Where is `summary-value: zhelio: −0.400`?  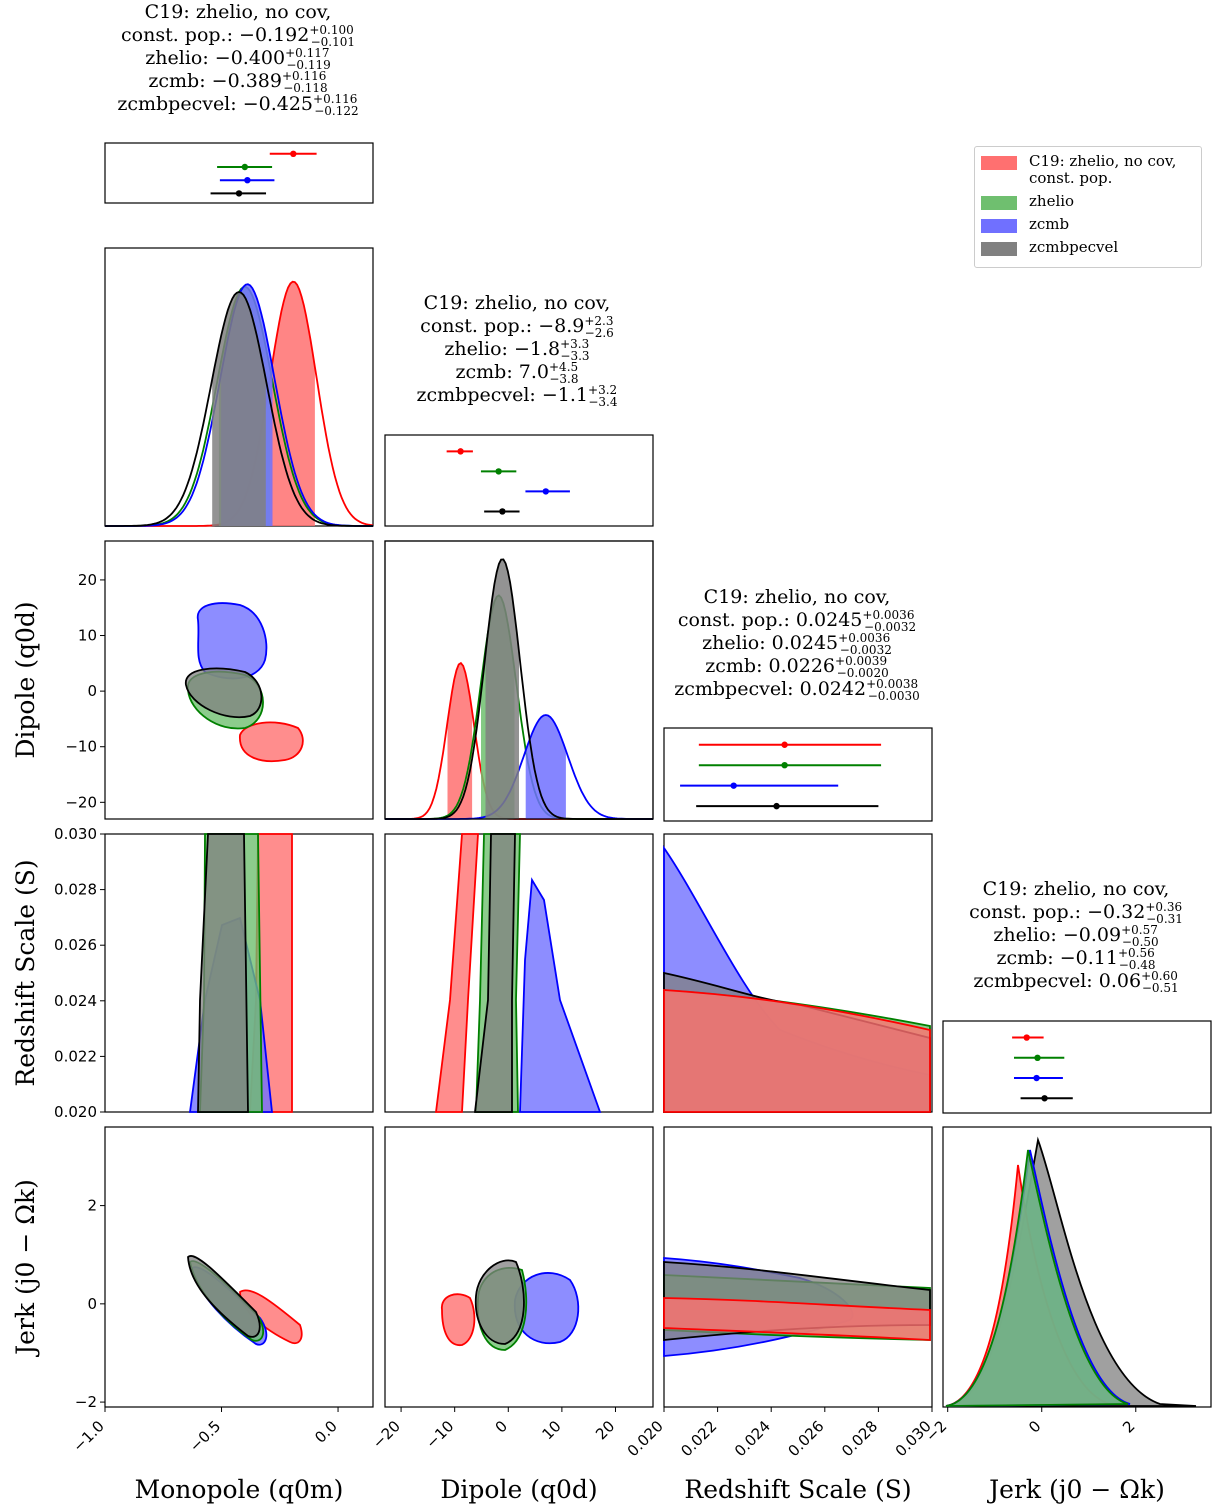
summary-value: zhelio: −0.400 is located at coordinates (215, 58).